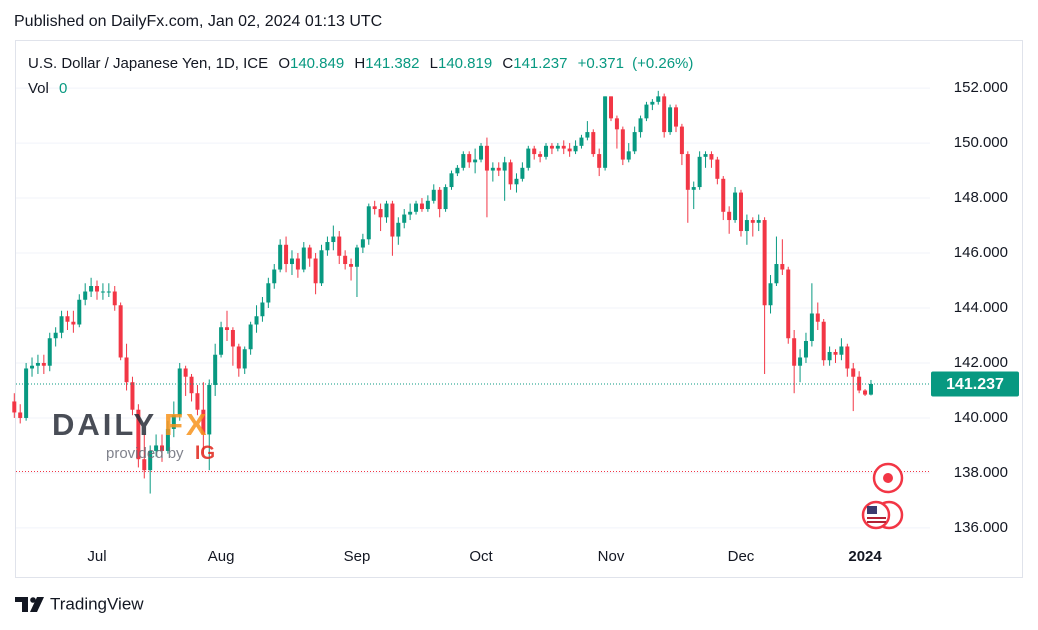  I want to click on y-tick-label: 152.000, so click(981, 87).